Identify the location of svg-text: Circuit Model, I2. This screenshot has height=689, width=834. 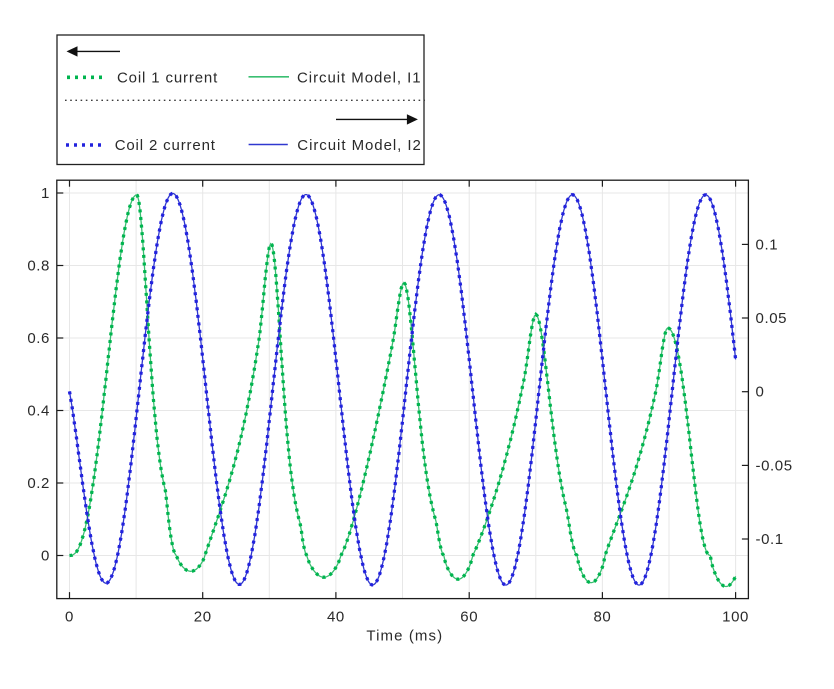
(359, 145).